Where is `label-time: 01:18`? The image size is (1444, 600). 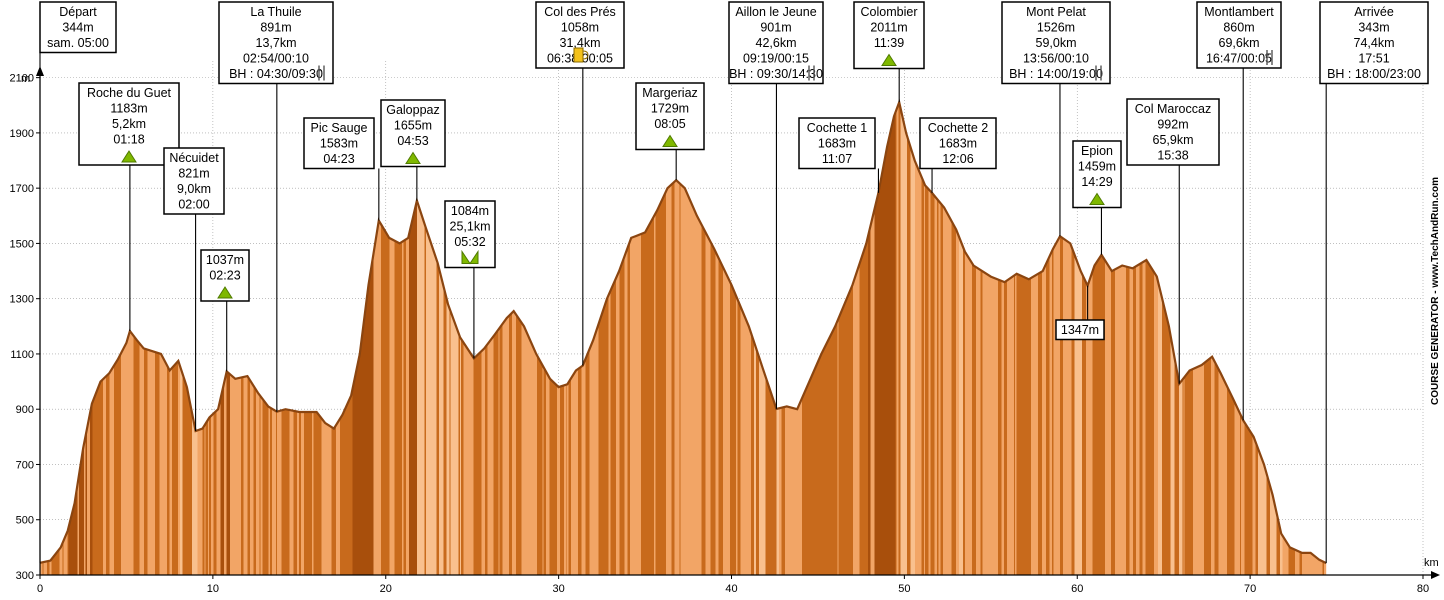
label-time: 01:18 is located at coordinates (128, 140).